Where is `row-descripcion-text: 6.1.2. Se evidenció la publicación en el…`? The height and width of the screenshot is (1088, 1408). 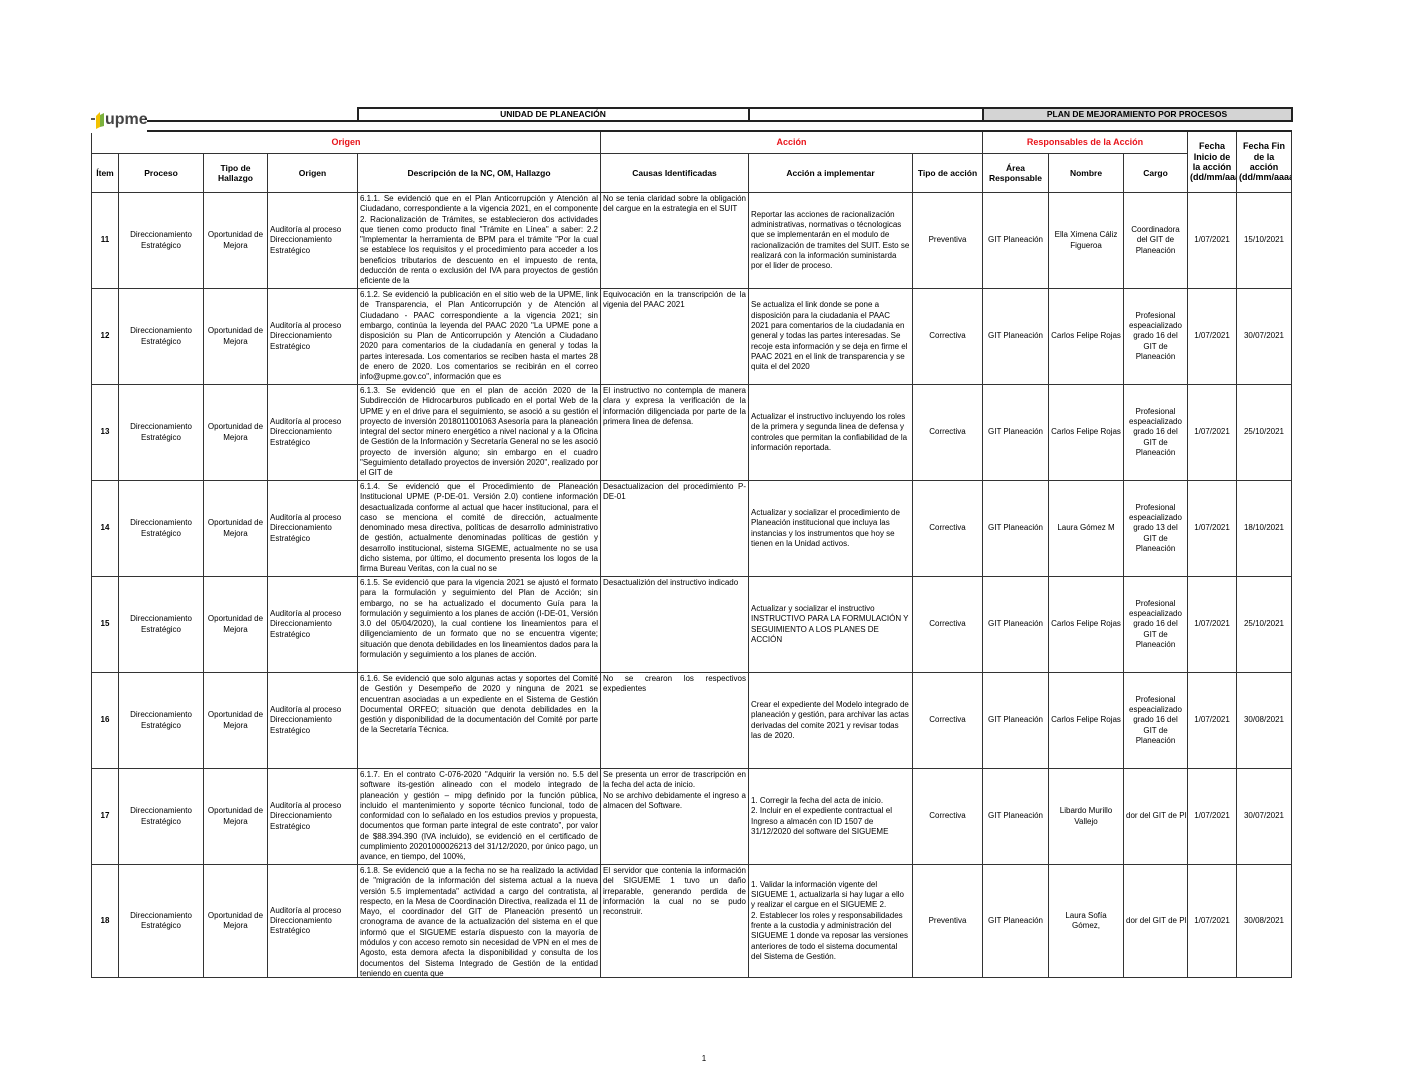 row-descripcion-text: 6.1.2. Se evidenció la publicación en el… is located at coordinates (479, 336).